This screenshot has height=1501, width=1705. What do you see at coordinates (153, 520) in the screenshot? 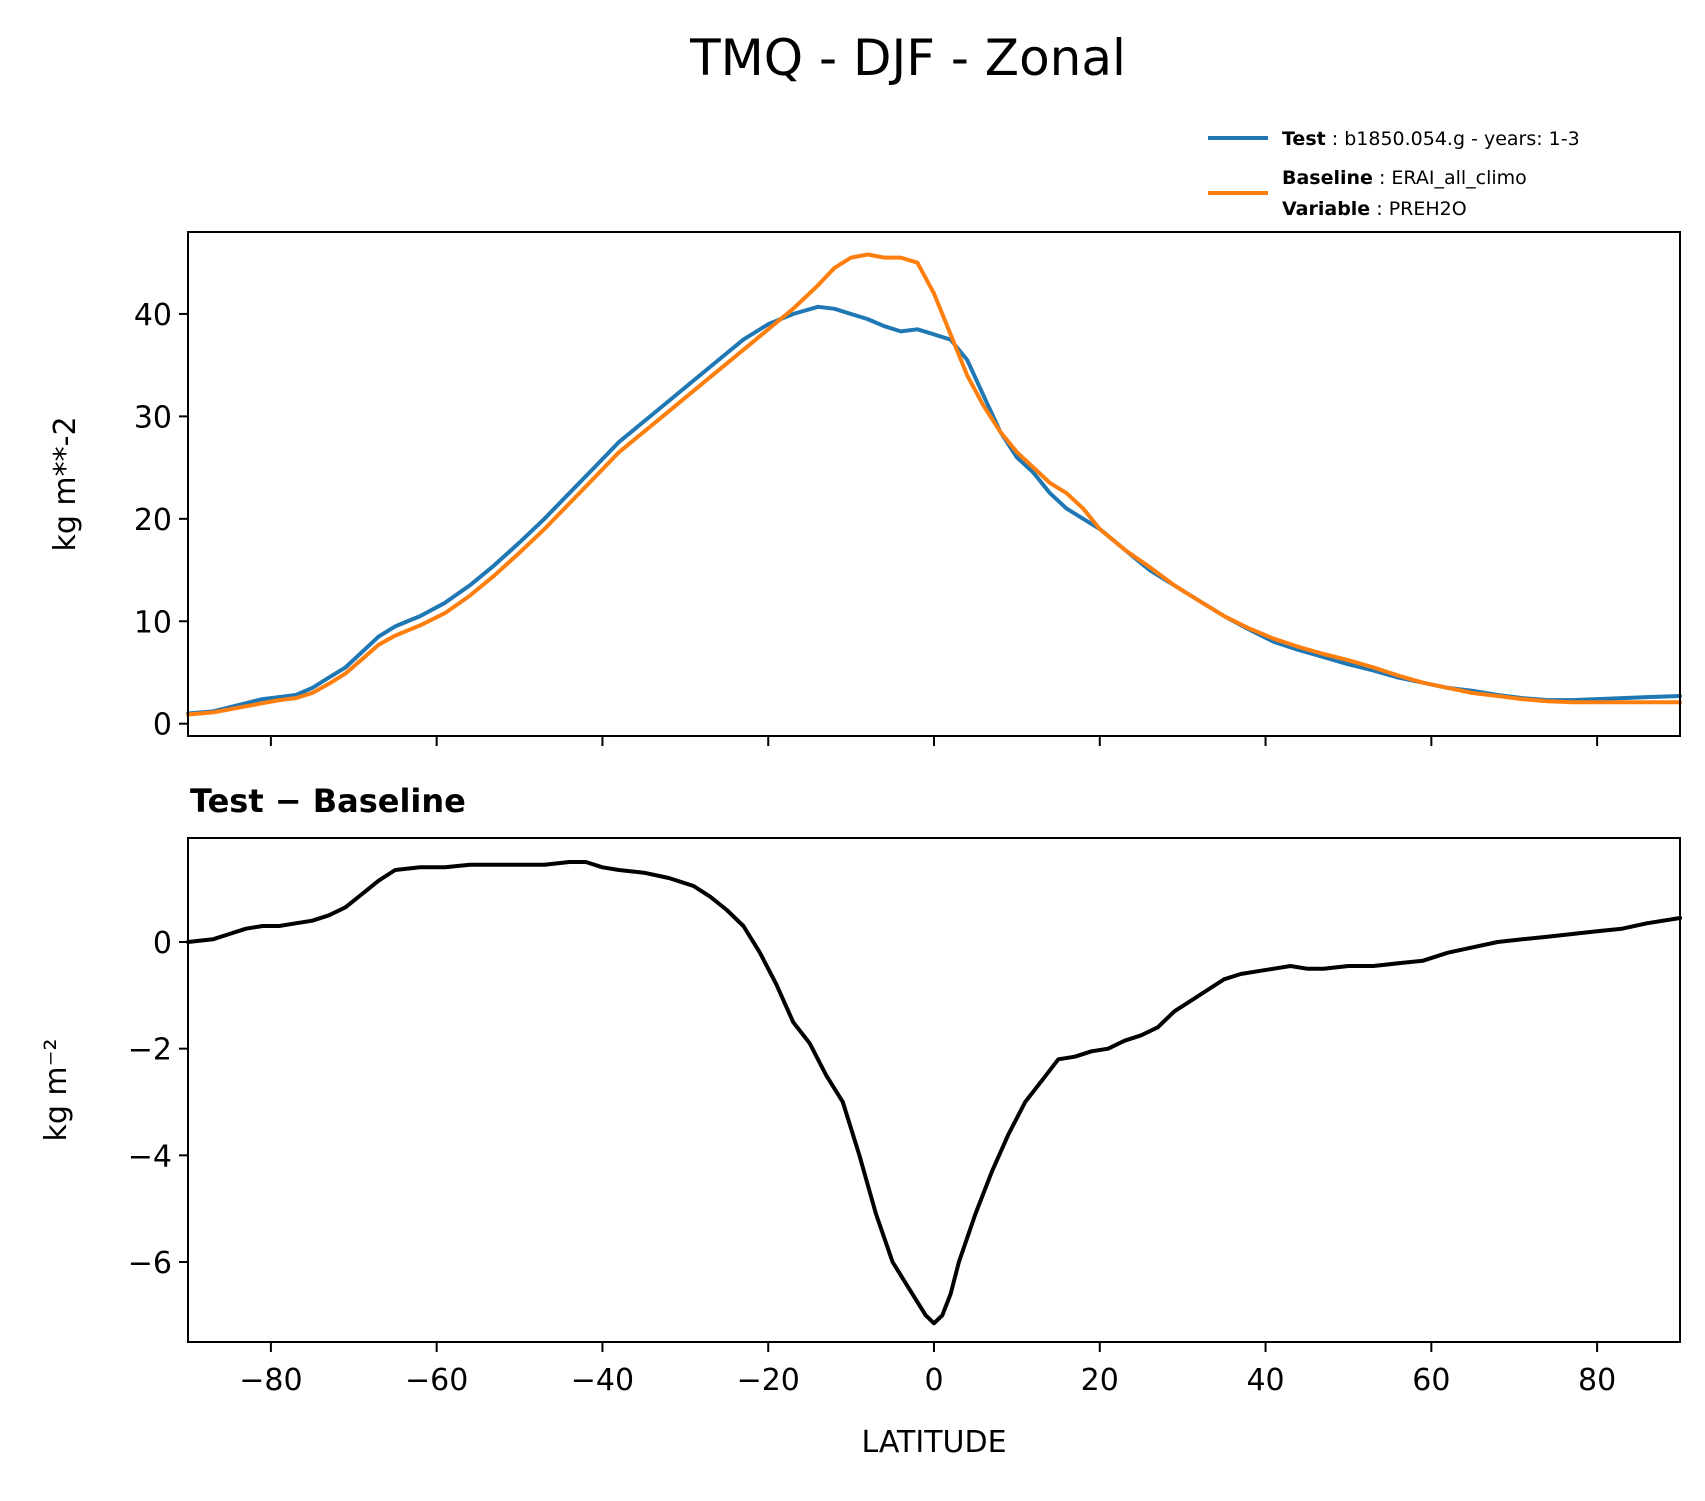
I see `top-y-tick-label: 20` at bounding box center [153, 520].